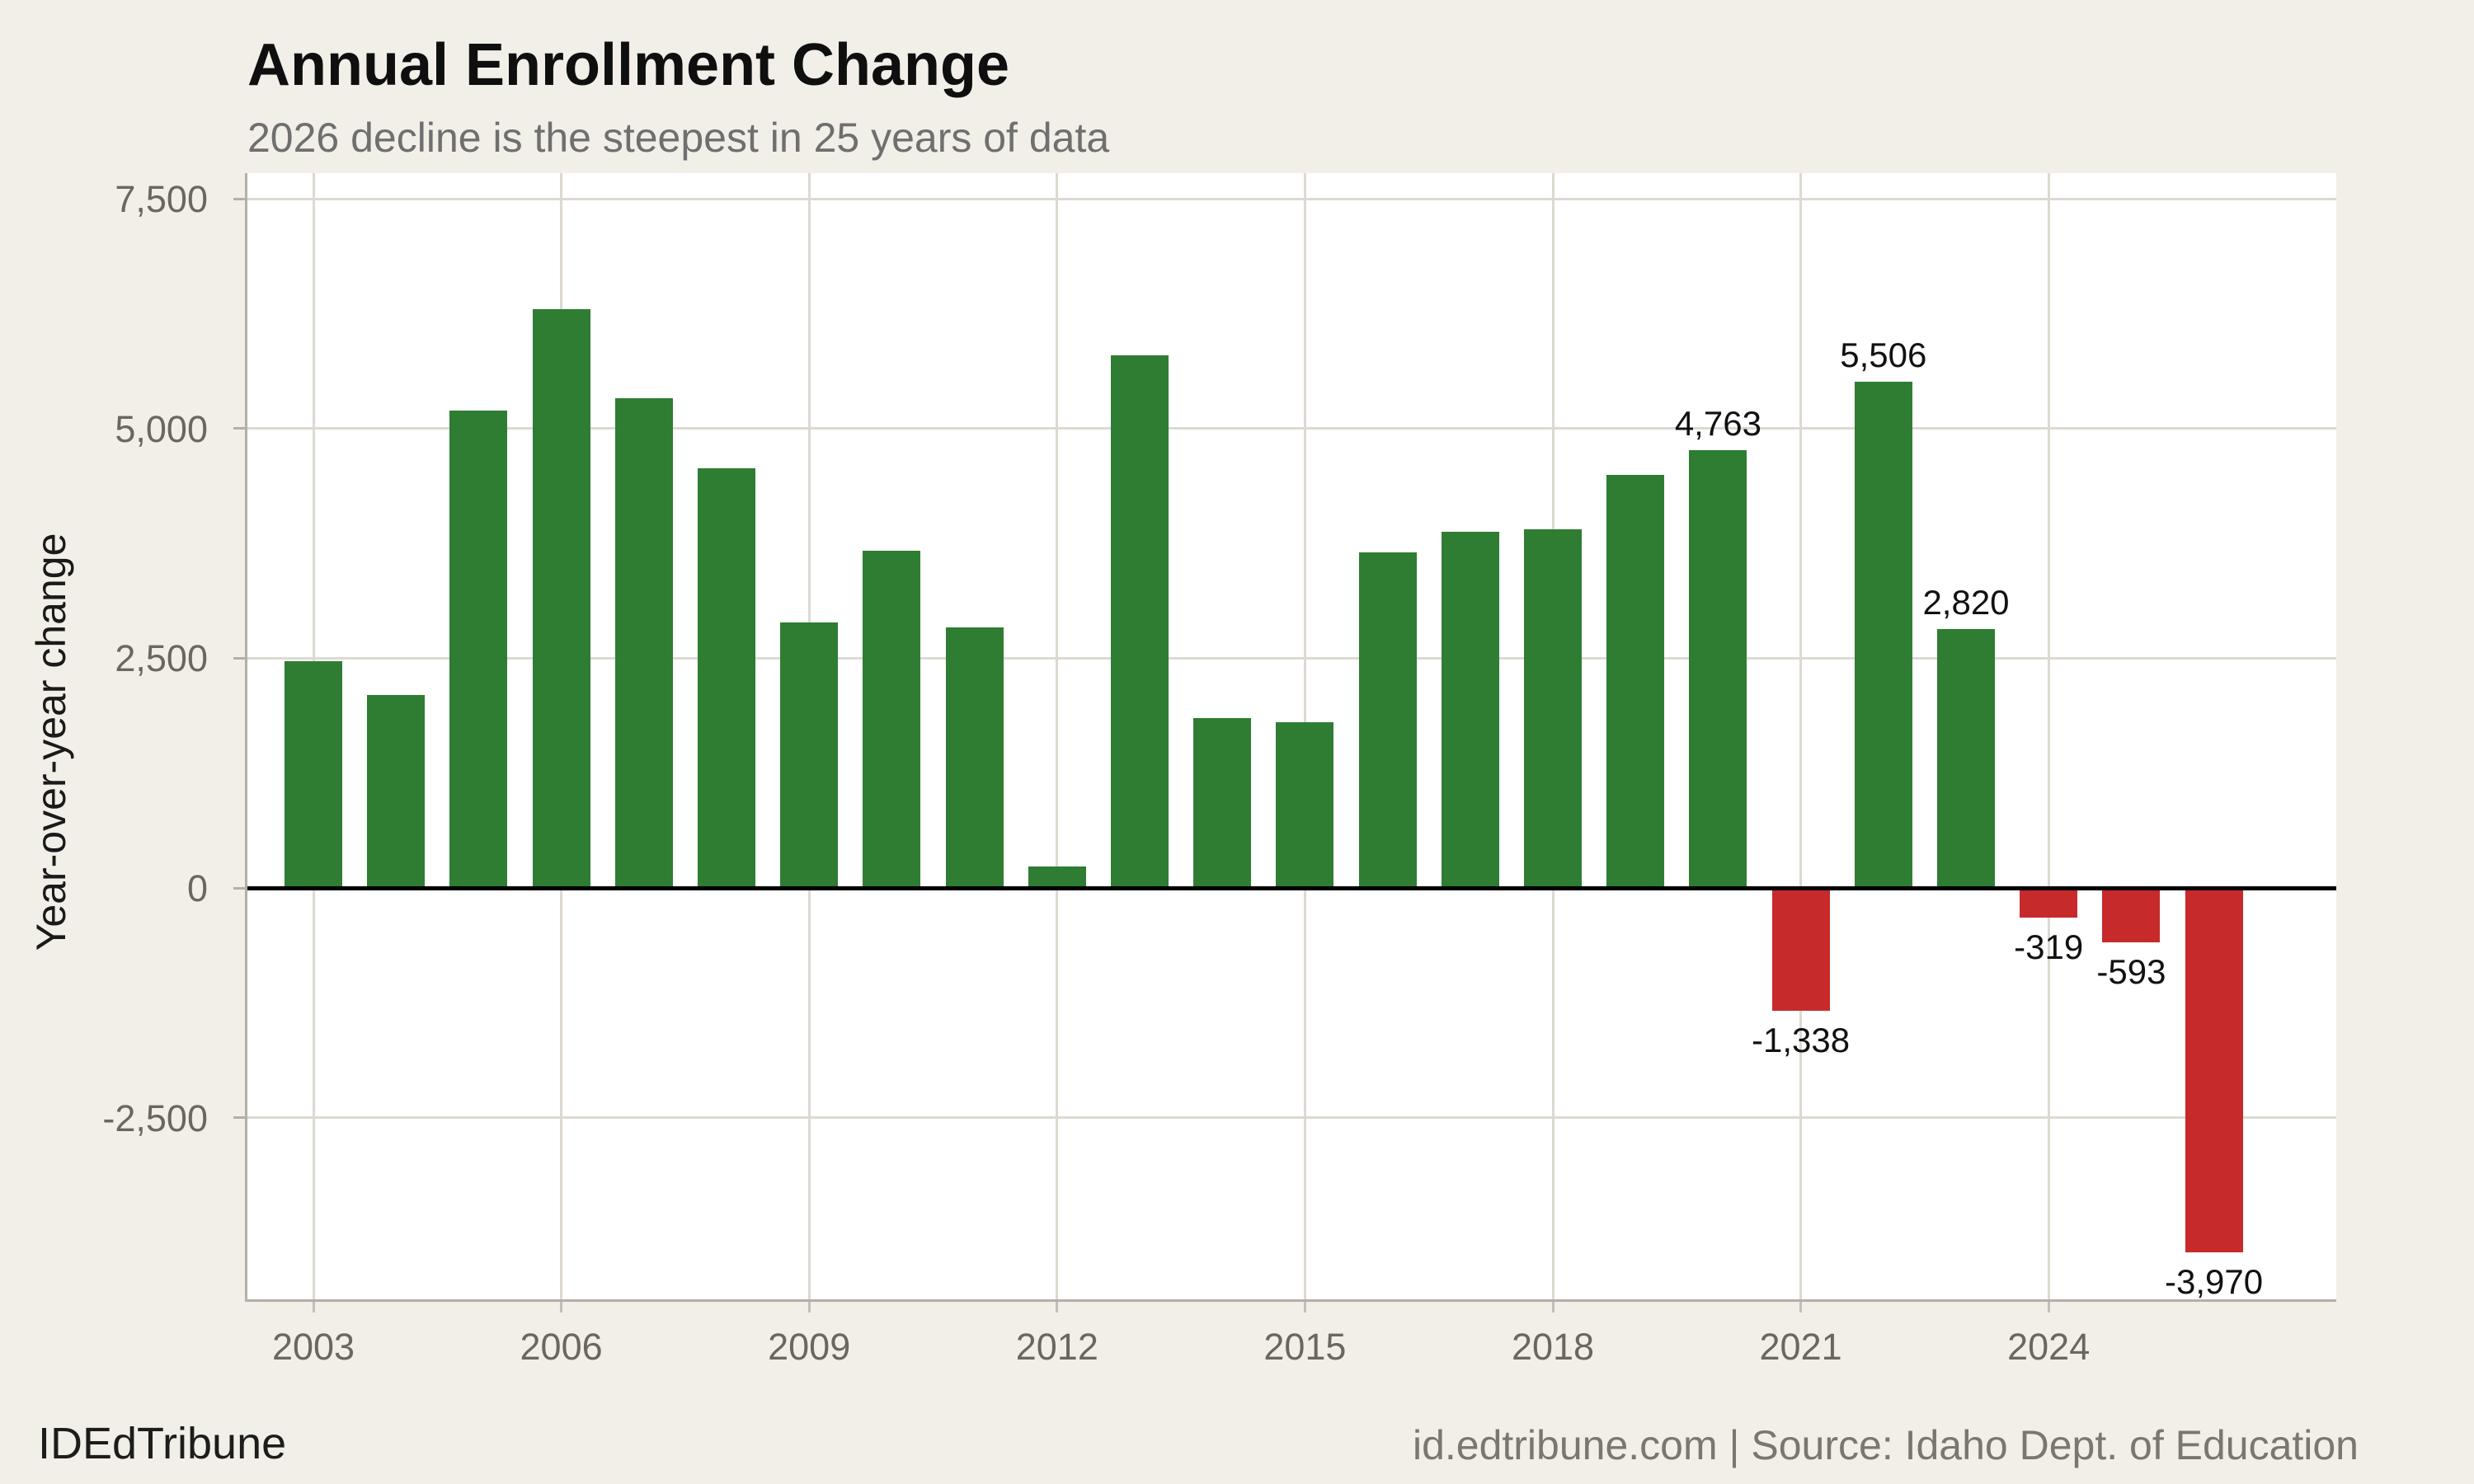 The width and height of the screenshot is (2474, 1484). I want to click on zero-line, so click(1291, 887).